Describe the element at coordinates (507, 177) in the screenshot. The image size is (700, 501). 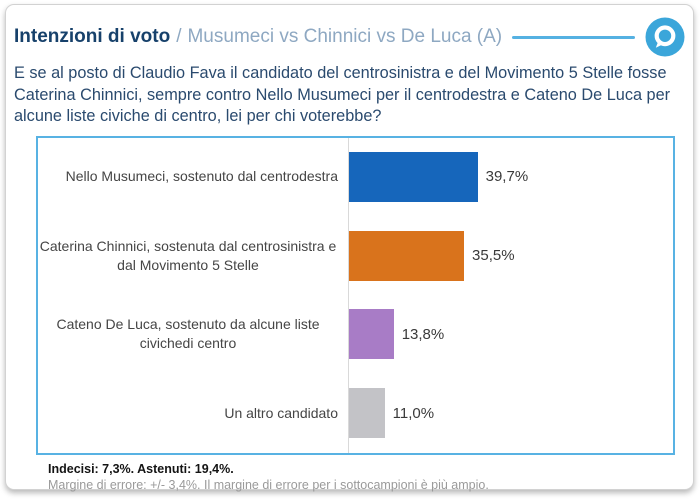
I see `bar-value-label: 39,7%` at that location.